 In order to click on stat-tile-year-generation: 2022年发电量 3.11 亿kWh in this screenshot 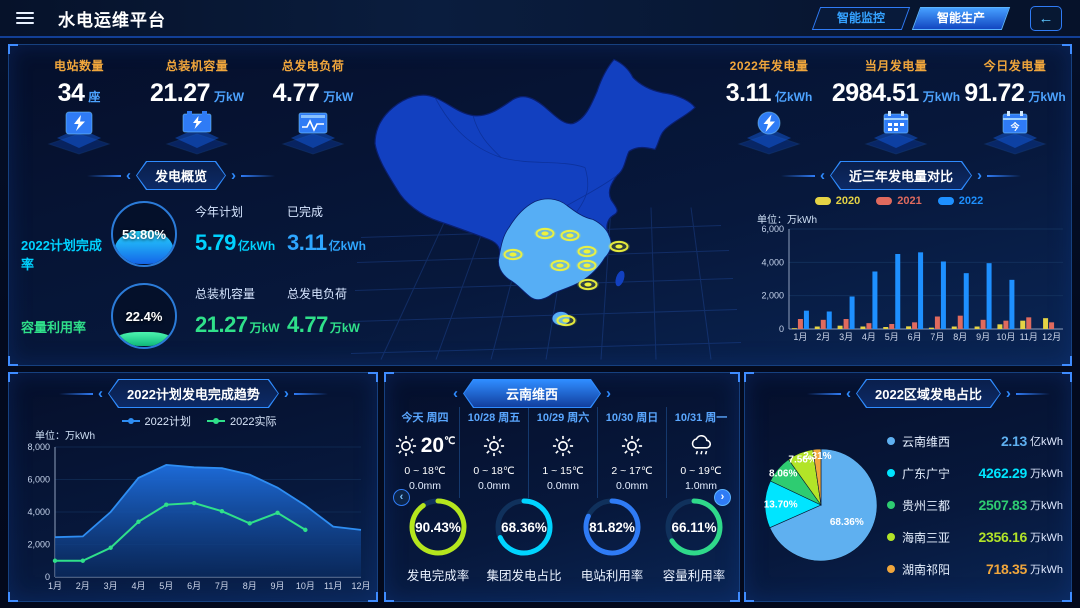, I will do `click(769, 109)`.